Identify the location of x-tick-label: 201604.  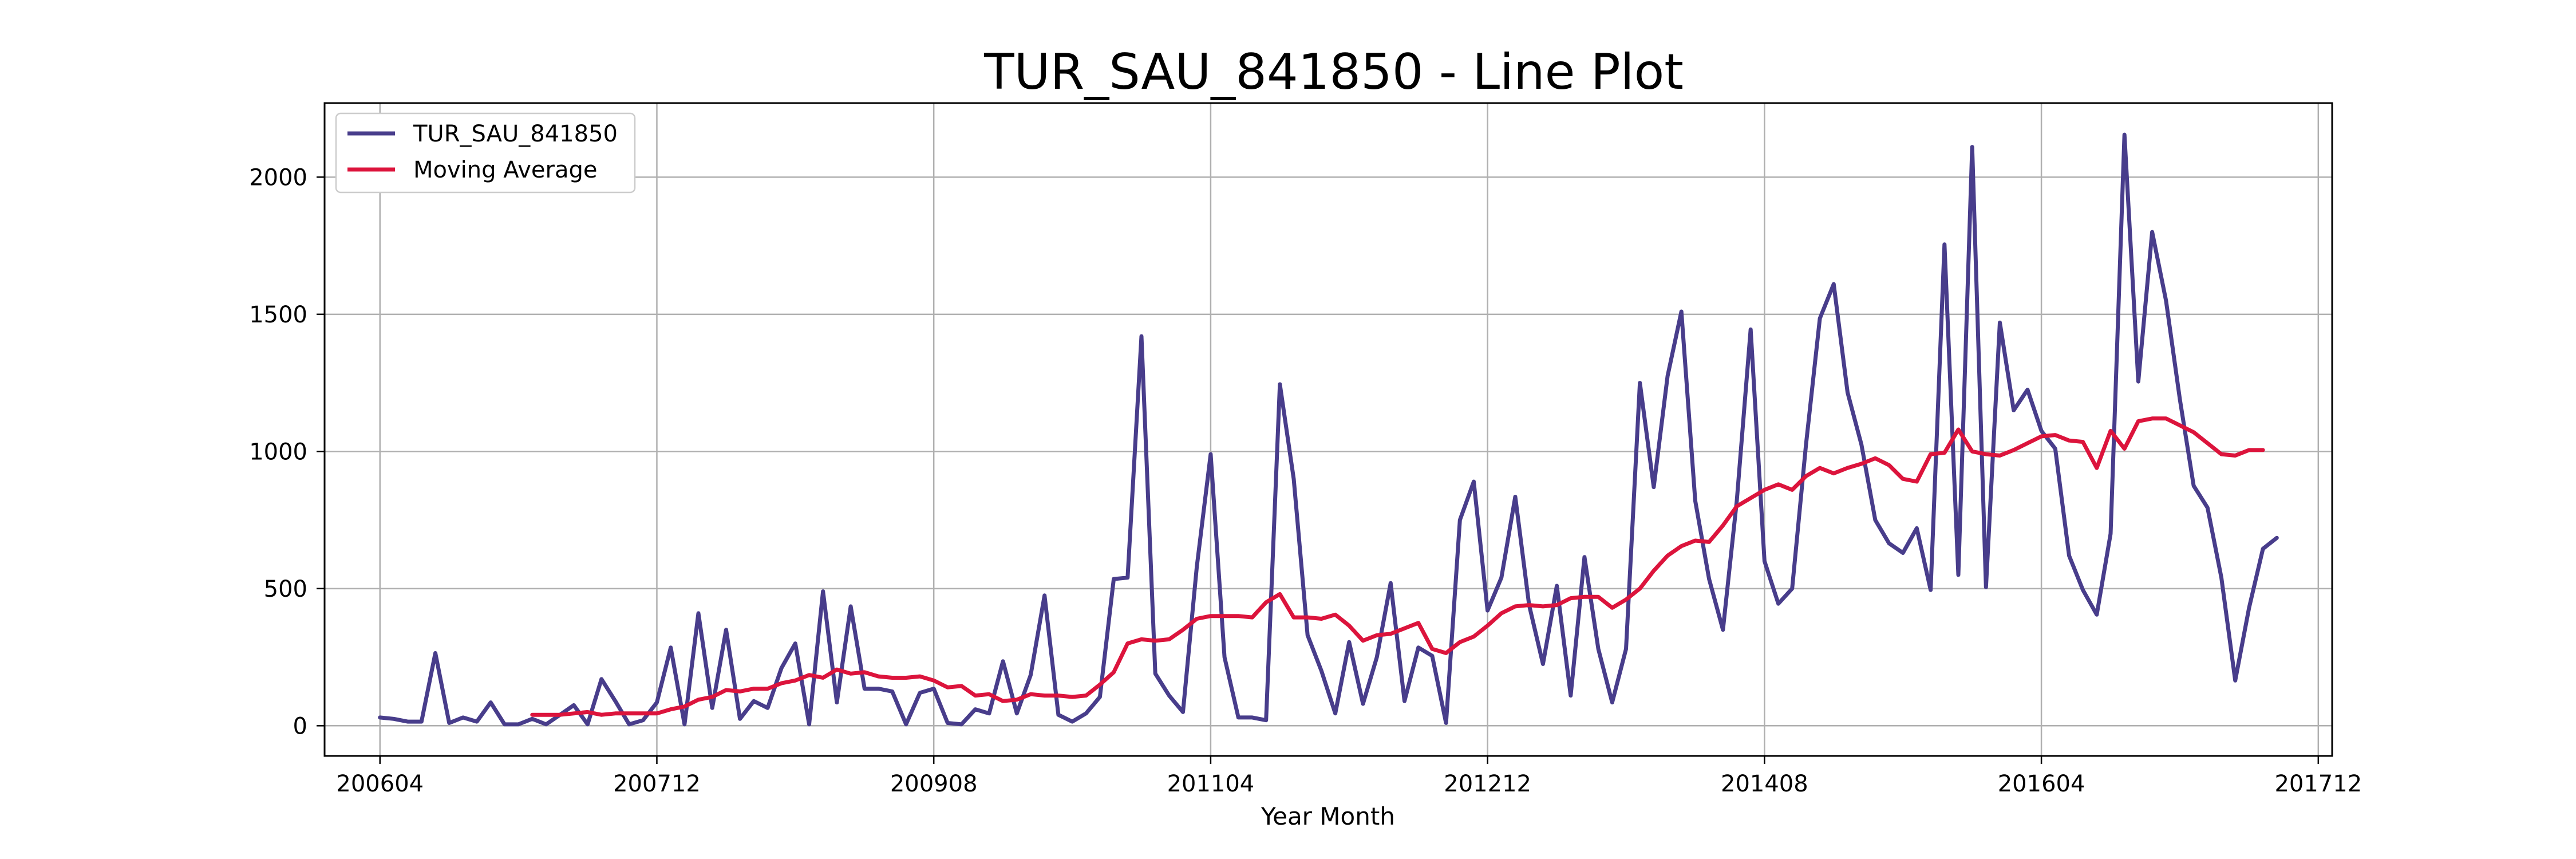
(2041, 784).